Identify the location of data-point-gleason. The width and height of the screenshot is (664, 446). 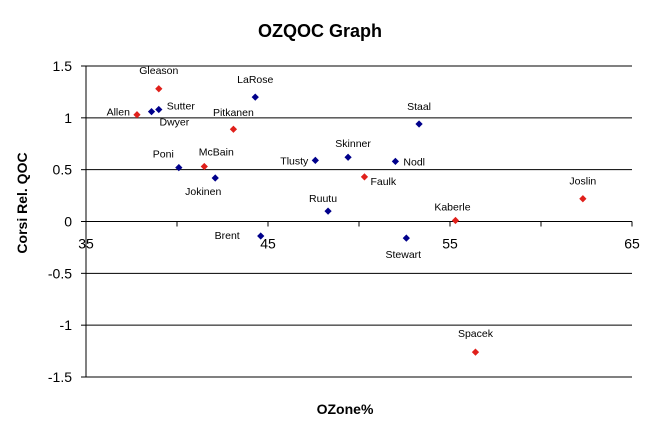
(159, 89).